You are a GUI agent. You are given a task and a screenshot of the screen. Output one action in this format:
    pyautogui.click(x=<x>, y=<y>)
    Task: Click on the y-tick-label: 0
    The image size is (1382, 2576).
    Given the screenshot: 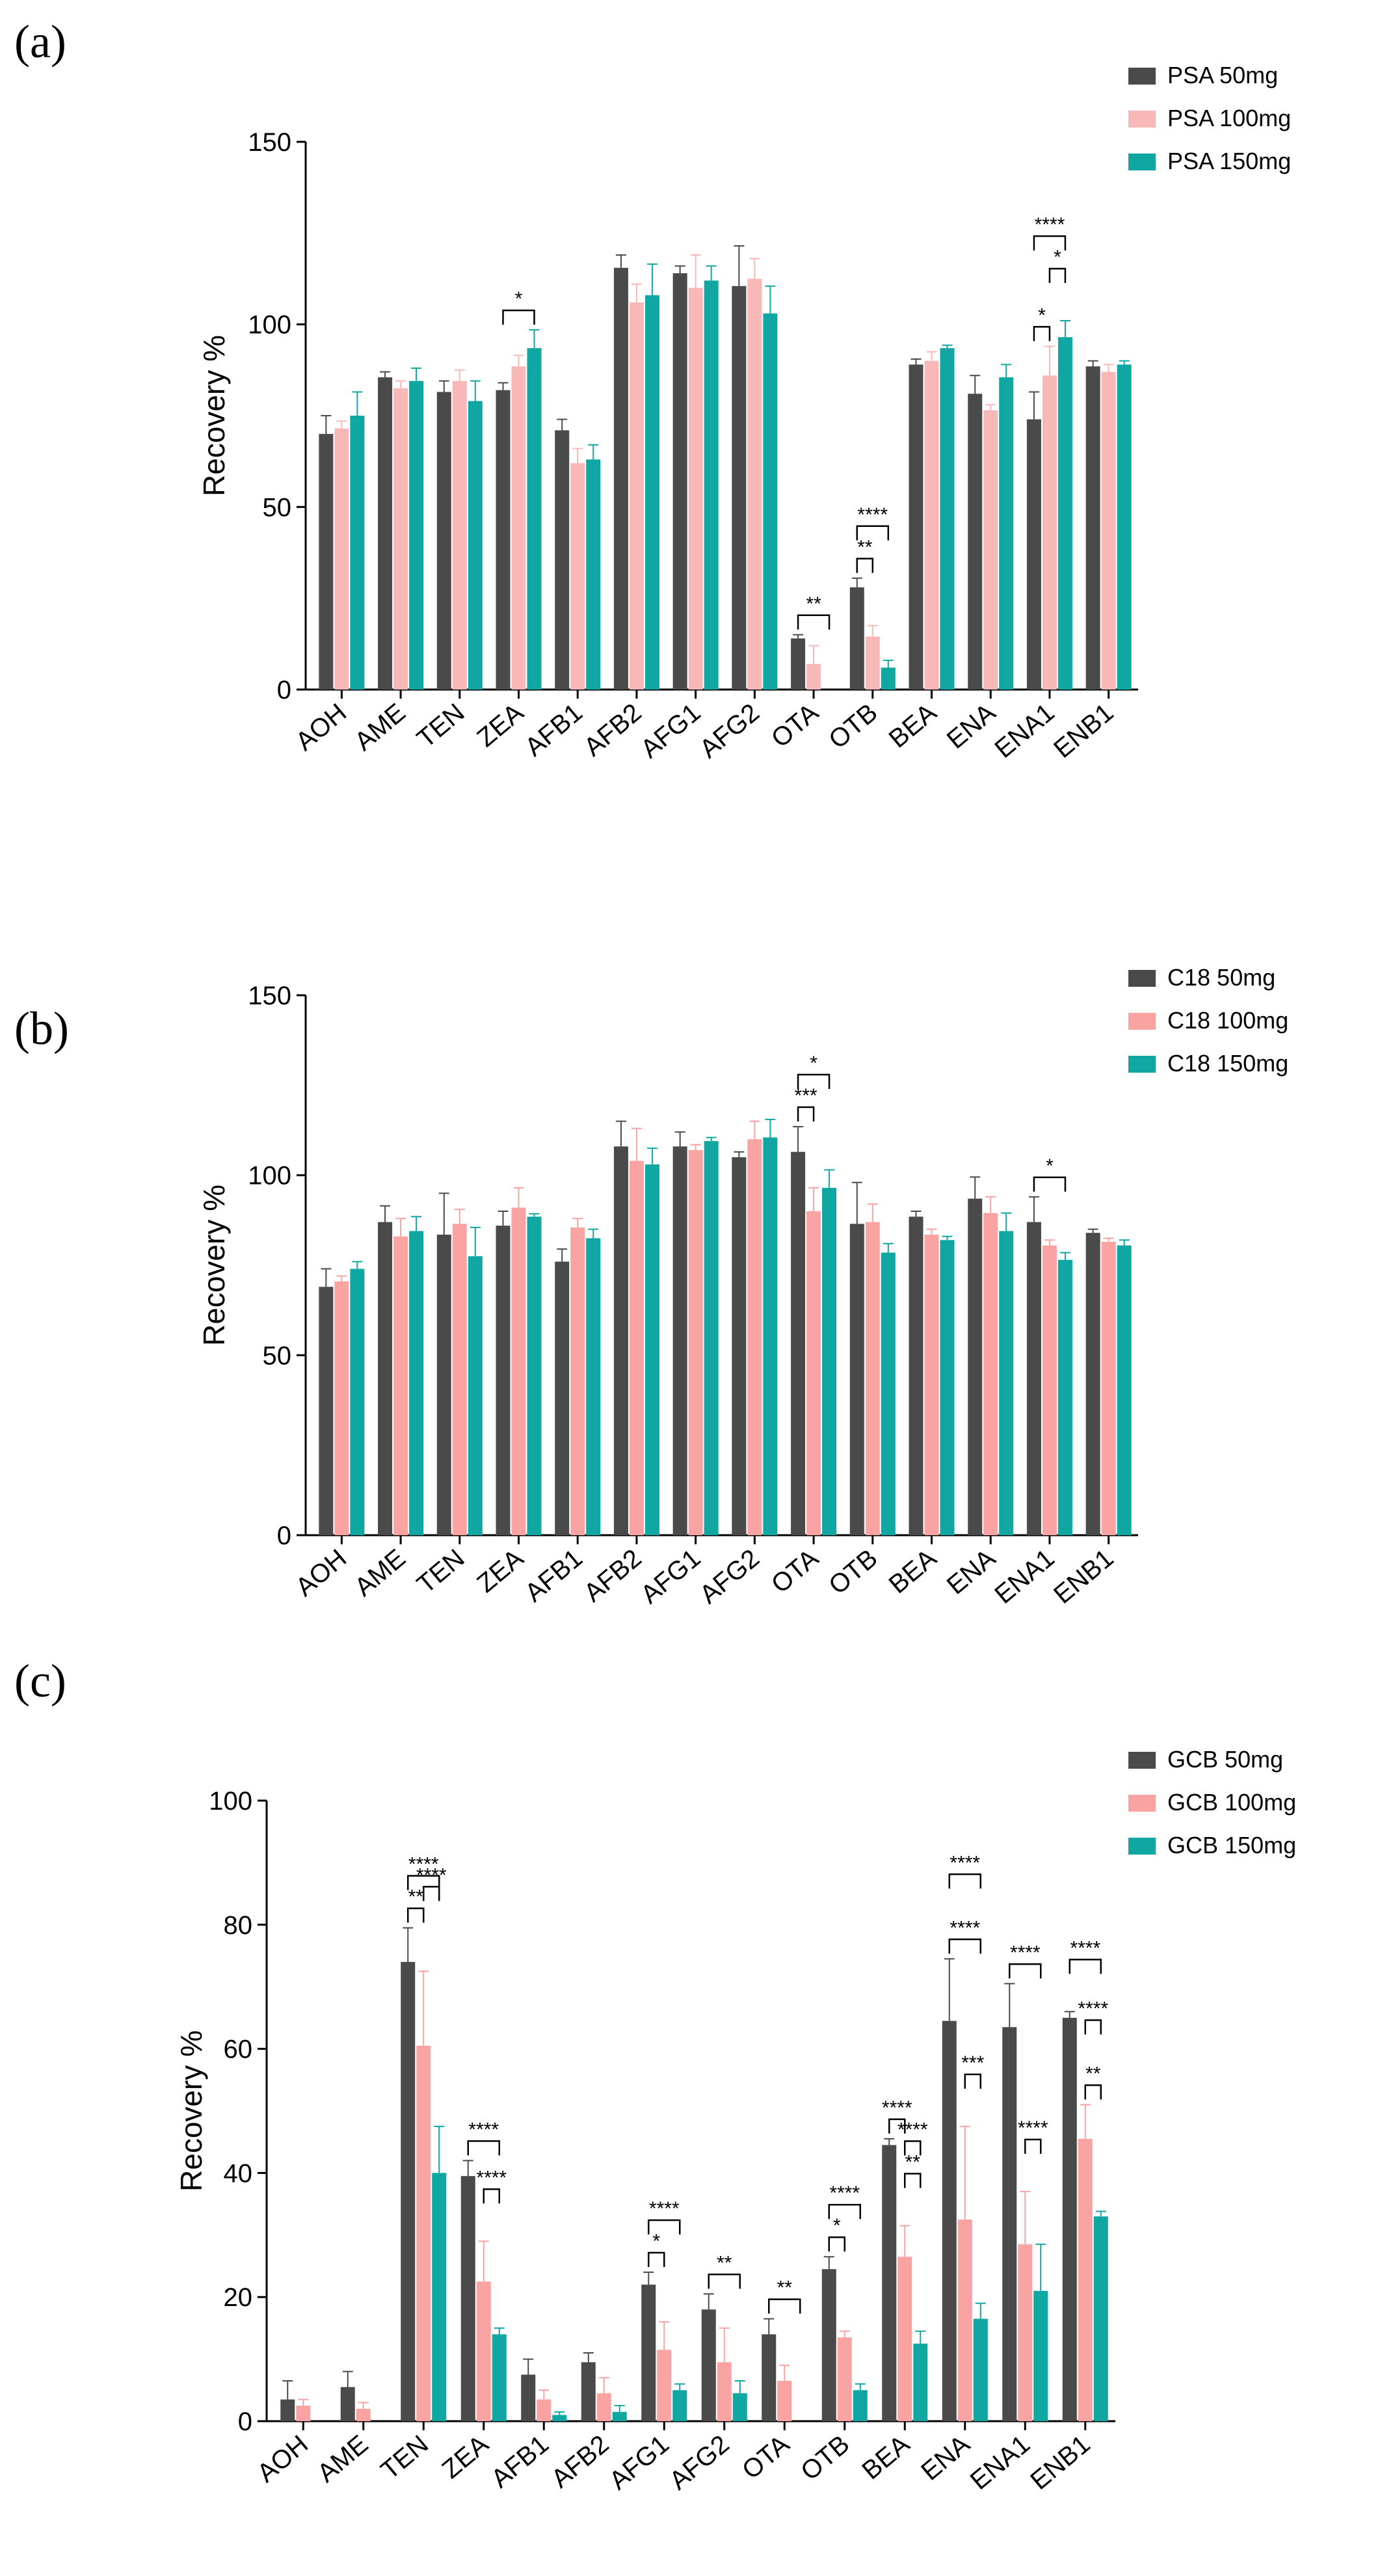 What is the action you would take?
    pyautogui.click(x=284, y=690)
    